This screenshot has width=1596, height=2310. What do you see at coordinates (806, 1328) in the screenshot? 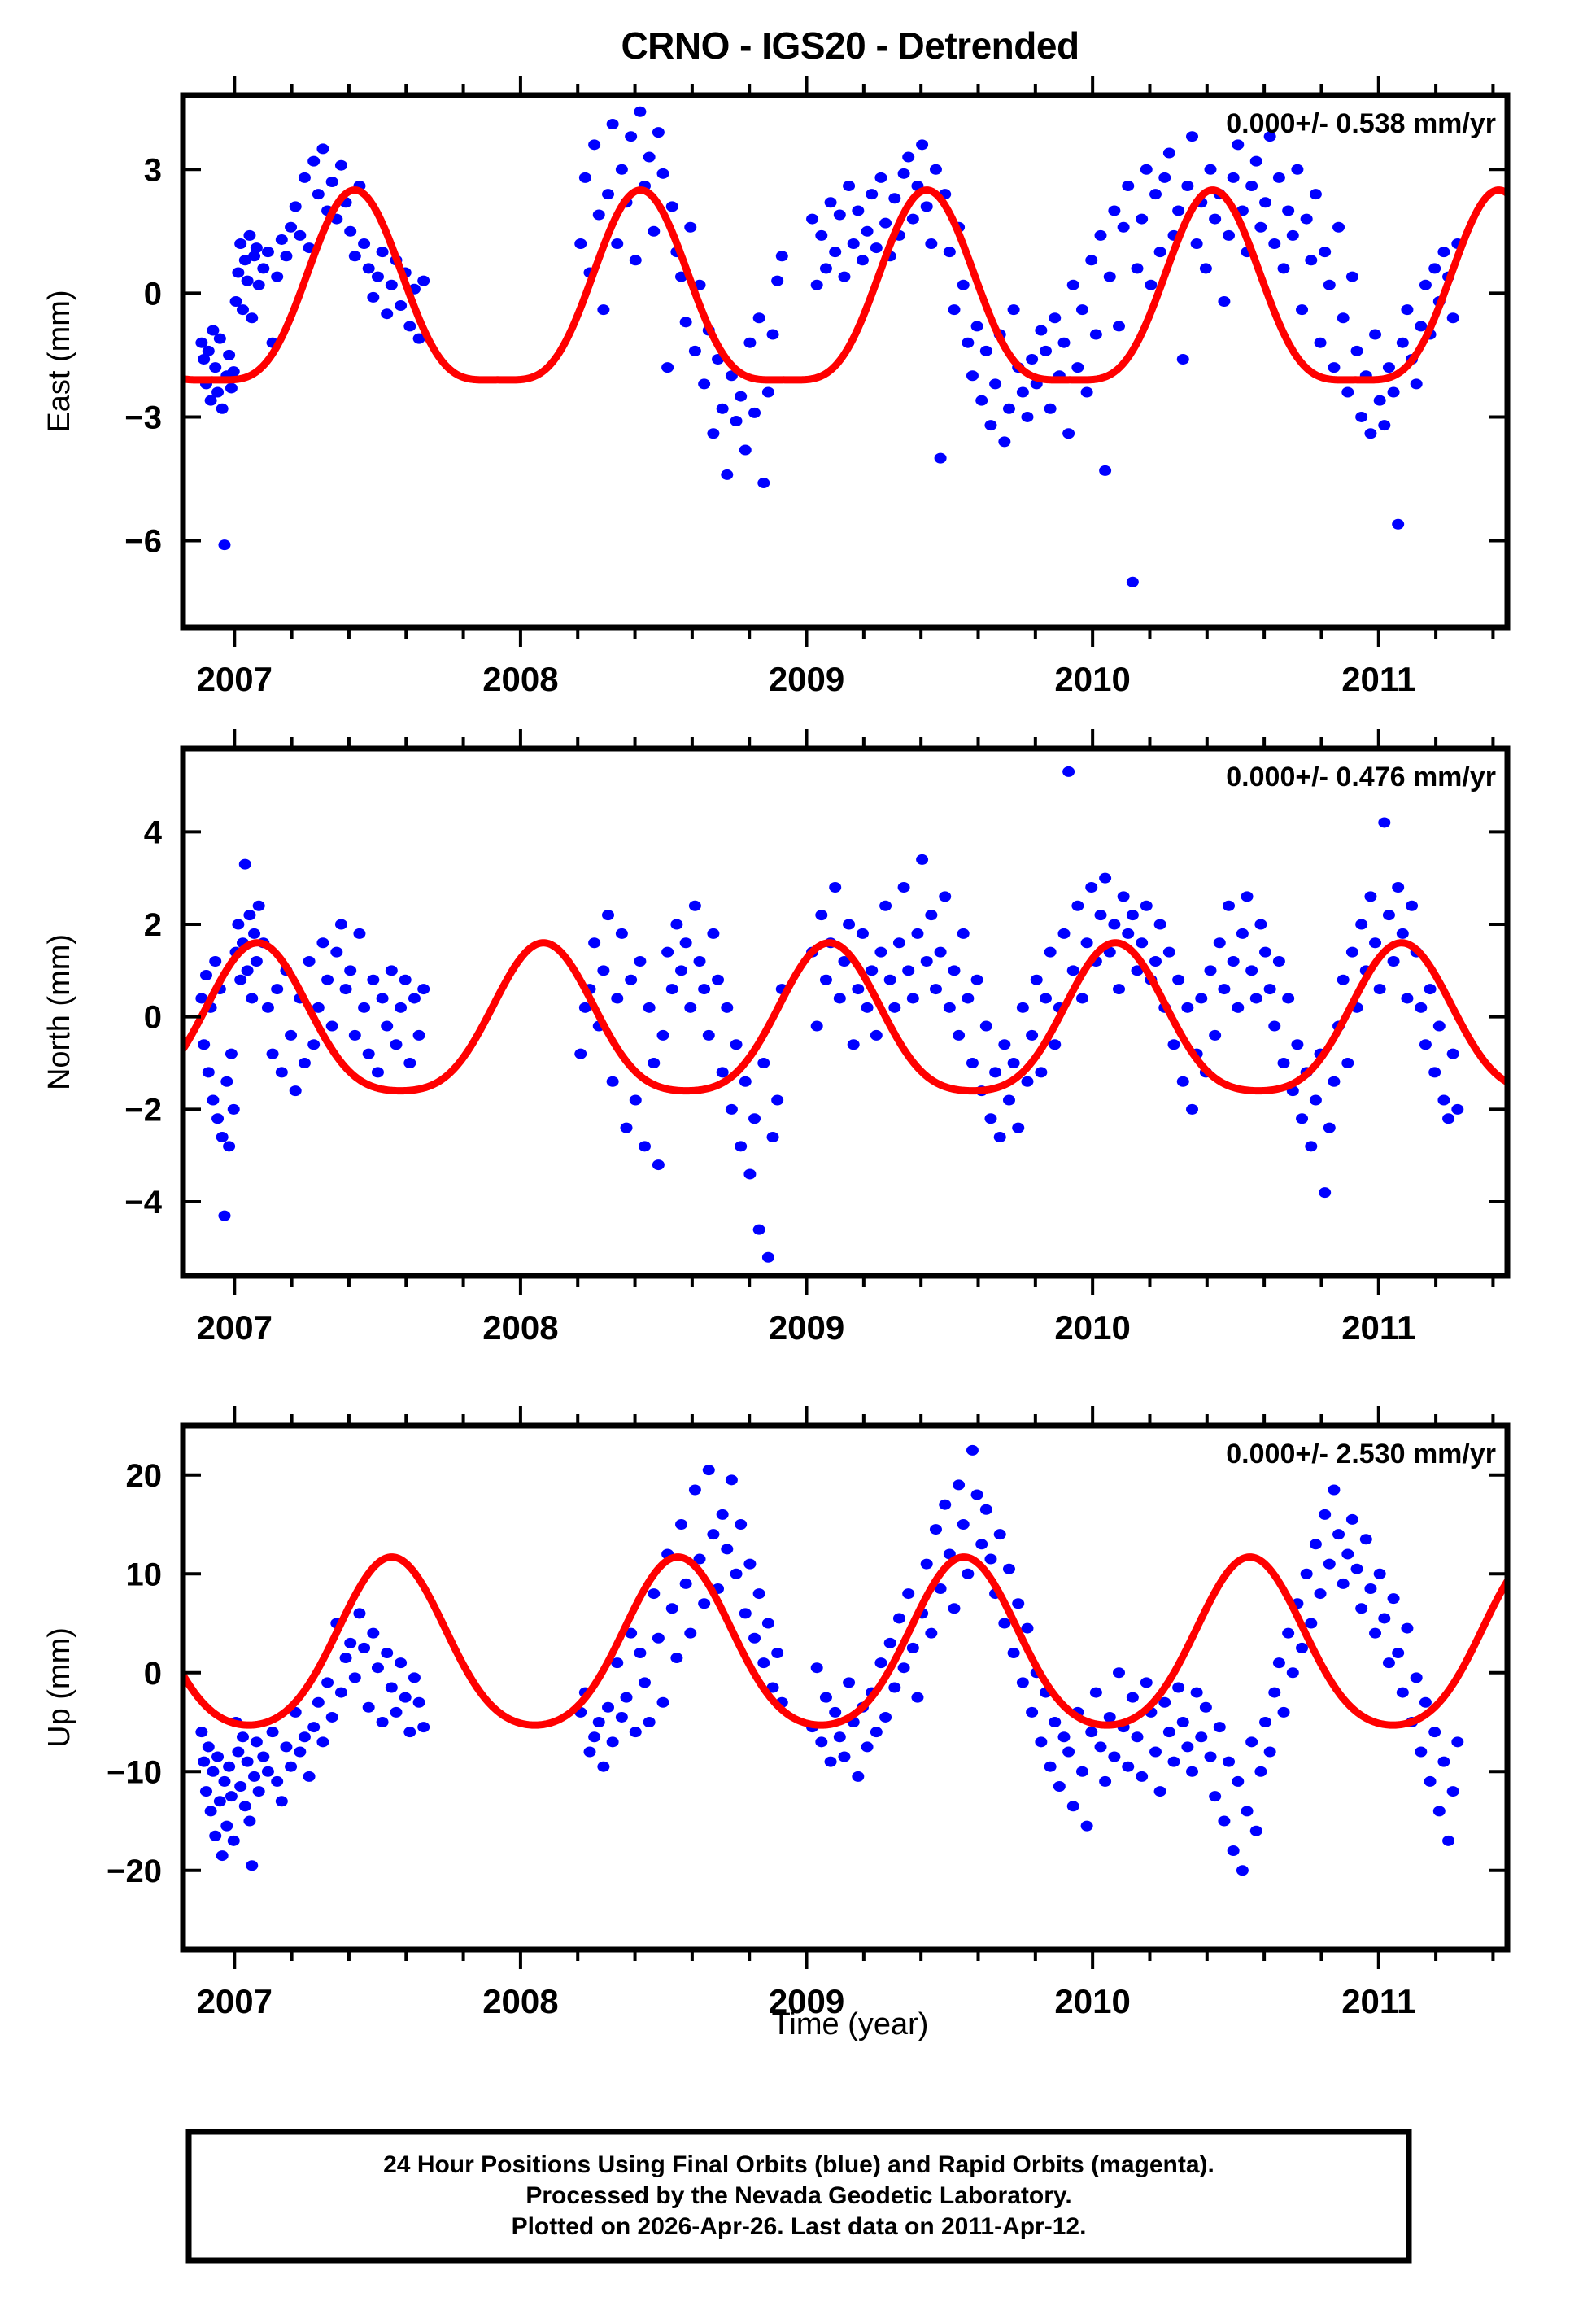
I see `x-tick-label: 2009` at bounding box center [806, 1328].